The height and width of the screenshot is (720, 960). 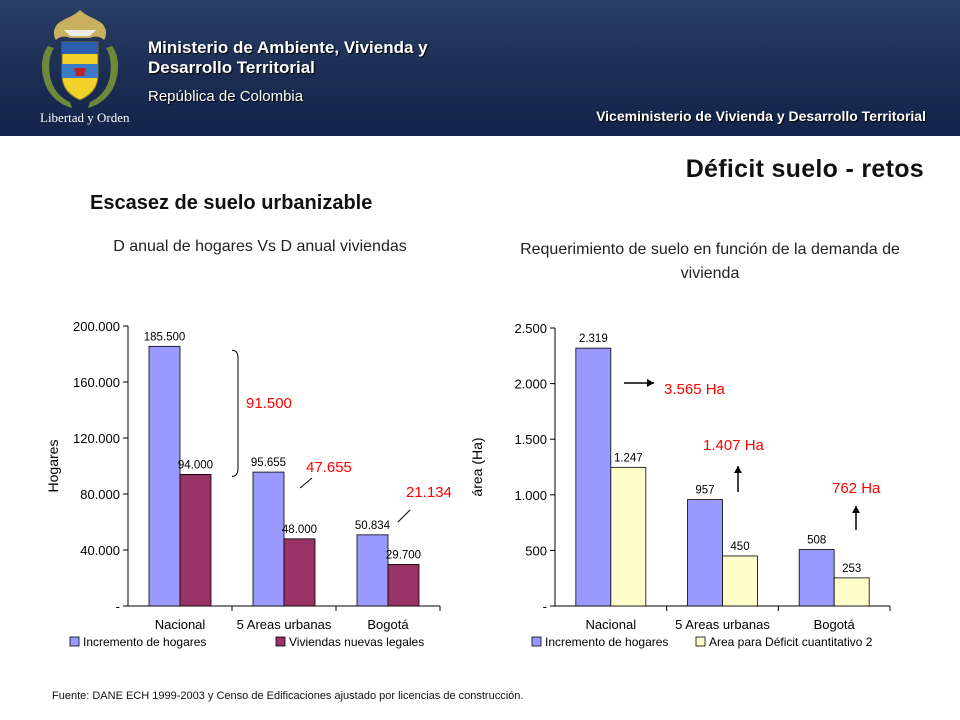 I want to click on slide-subtitle: Escasez de suelo urbanizable, so click(x=231, y=203).